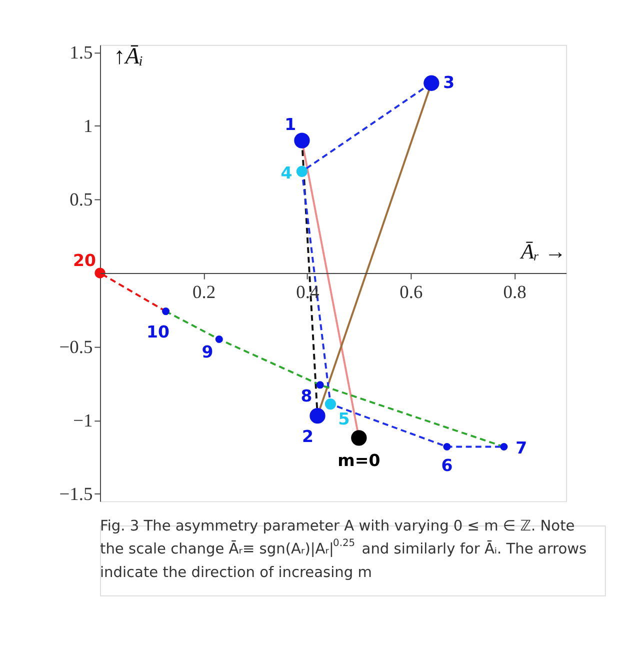 The height and width of the screenshot is (652, 635). I want to click on annotation: 20, so click(84, 260).